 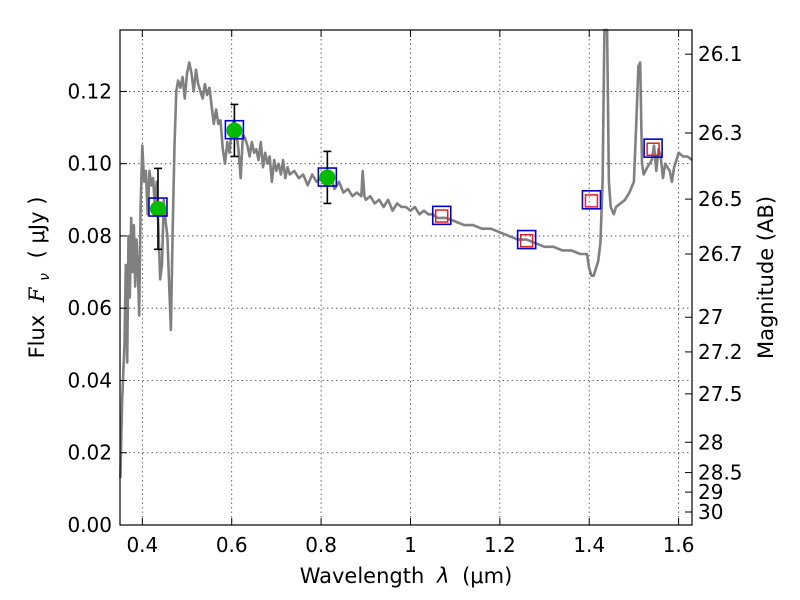 What do you see at coordinates (45, 277) in the screenshot?
I see `y-axis-label-subscript: ν` at bounding box center [45, 277].